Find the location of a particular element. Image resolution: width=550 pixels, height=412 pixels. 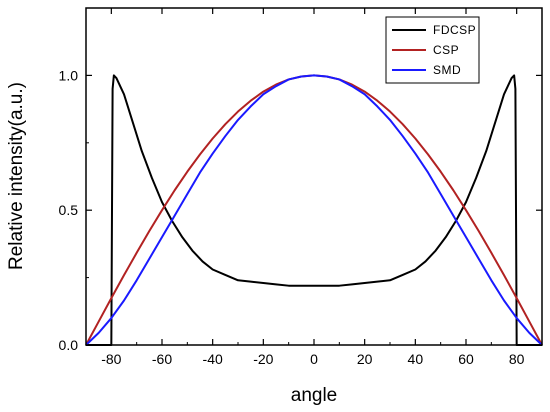

legend-label-csp: CSP is located at coordinates (446, 50).